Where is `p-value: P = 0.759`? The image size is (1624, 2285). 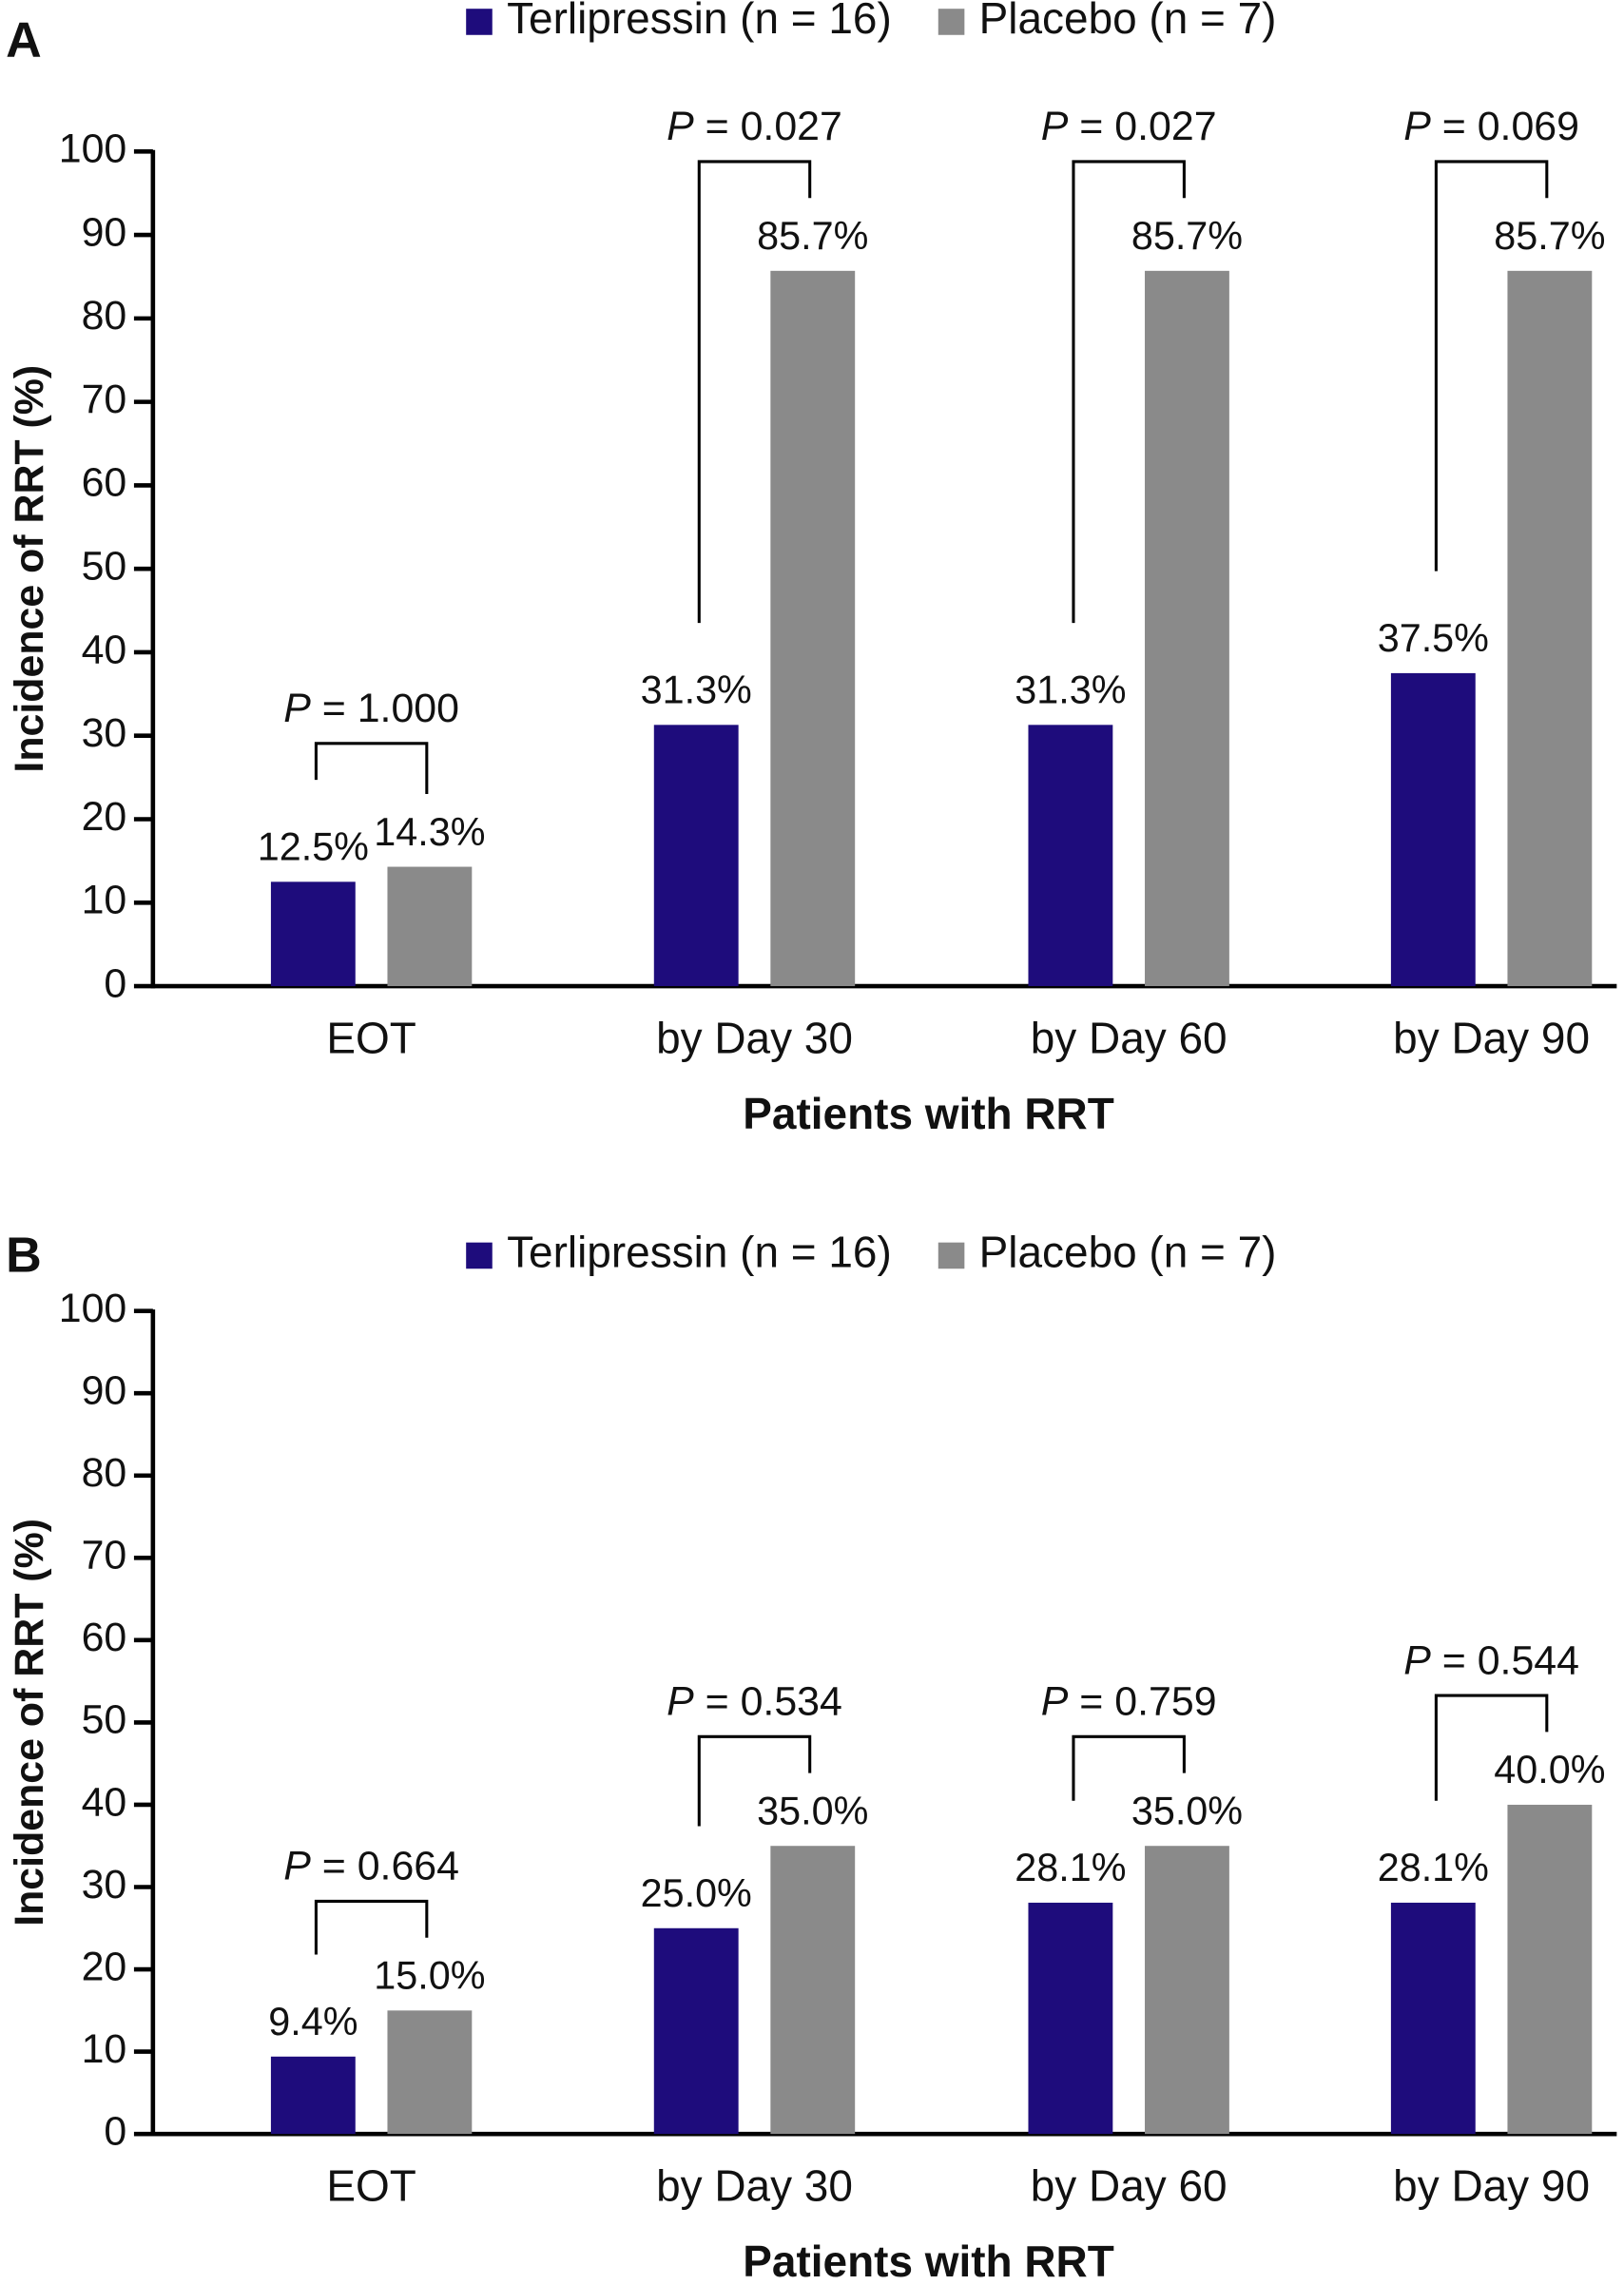 p-value: P = 0.759 is located at coordinates (1129, 1702).